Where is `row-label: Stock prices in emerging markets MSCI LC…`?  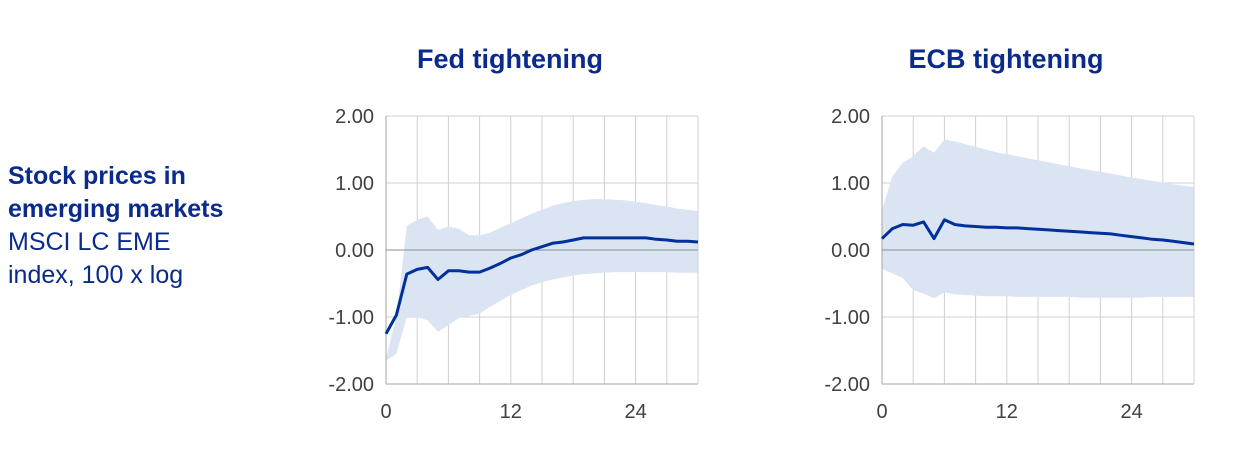
row-label: Stock prices in emerging markets MSCI LC… is located at coordinates (148, 226).